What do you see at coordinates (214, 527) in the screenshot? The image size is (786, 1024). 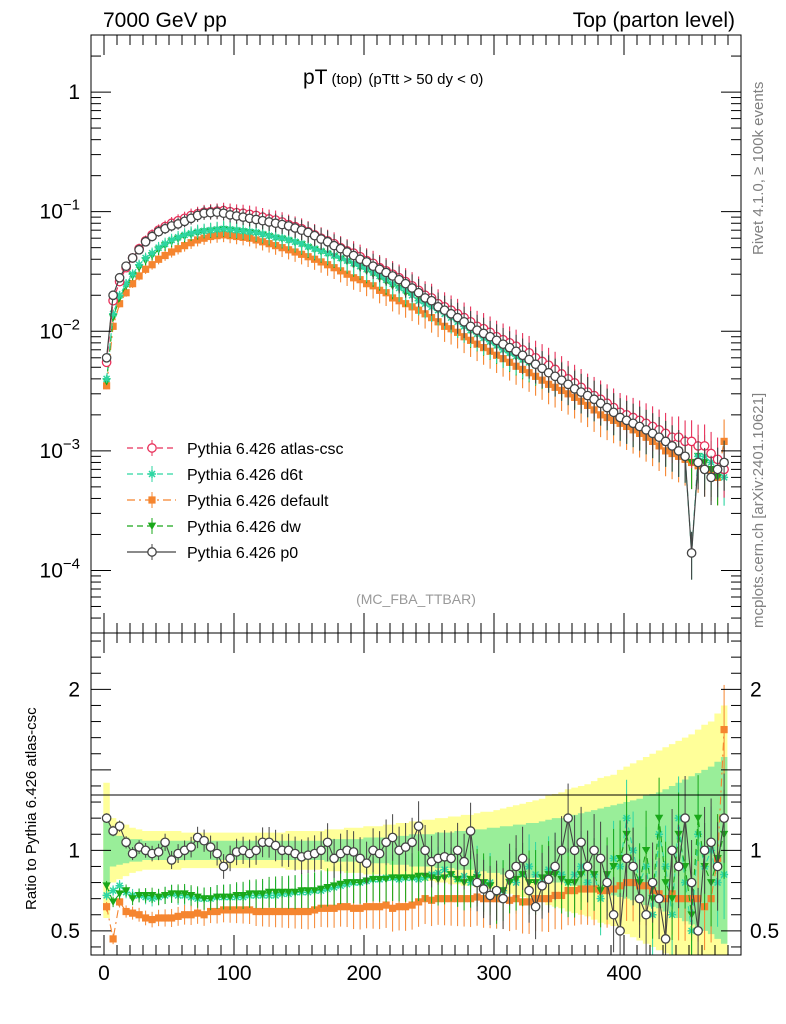 I see `legend-item: Pythia 6.426 dw` at bounding box center [214, 527].